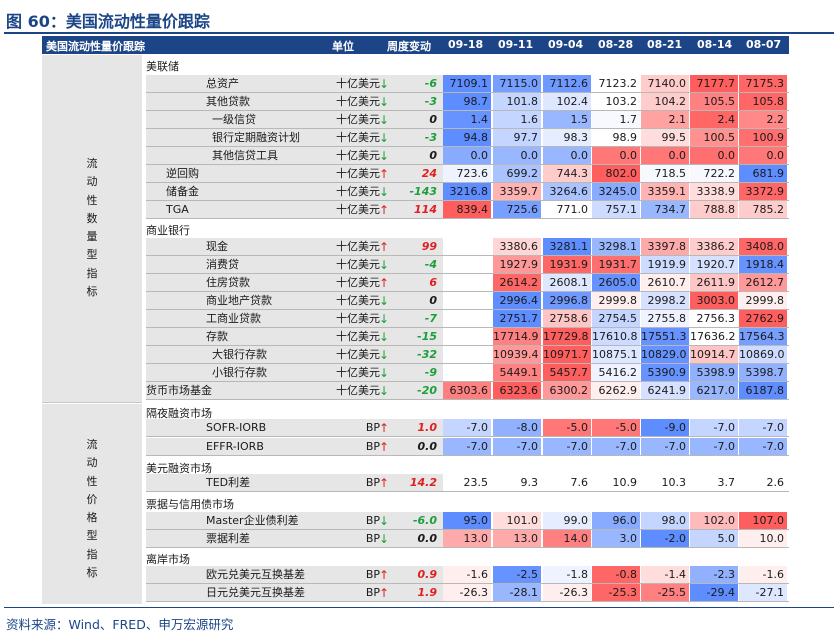 The width and height of the screenshot is (838, 637). What do you see at coordinates (467, 390) in the screenshot?
I see `table-cell: 6303.6` at bounding box center [467, 390].